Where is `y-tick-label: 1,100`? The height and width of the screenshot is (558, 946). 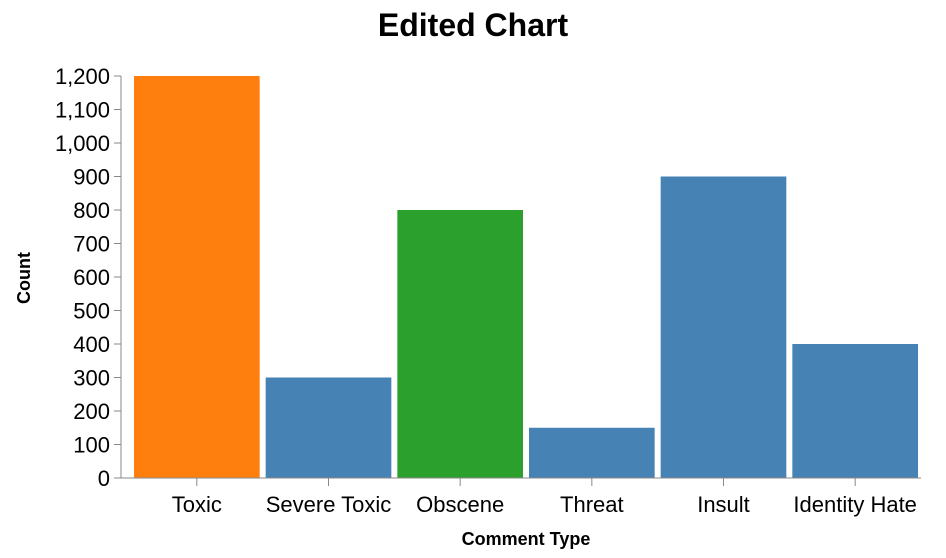 y-tick-label: 1,100 is located at coordinates (82, 110).